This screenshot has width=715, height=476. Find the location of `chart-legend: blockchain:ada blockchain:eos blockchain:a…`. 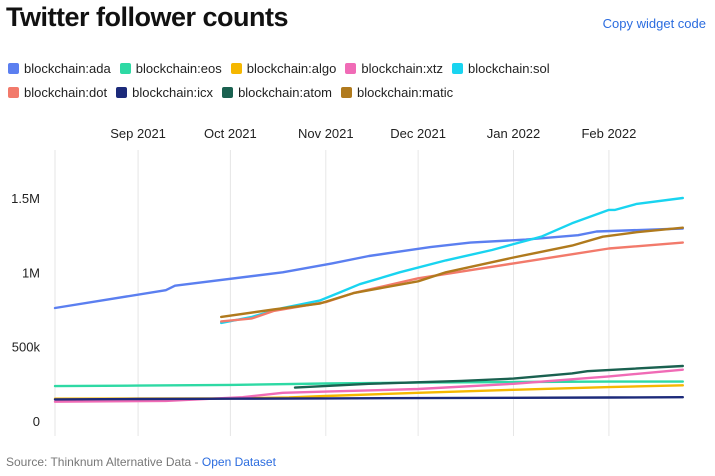

chart-legend: blockchain:ada blockchain:eos blockchain:a… is located at coordinates (358, 80).